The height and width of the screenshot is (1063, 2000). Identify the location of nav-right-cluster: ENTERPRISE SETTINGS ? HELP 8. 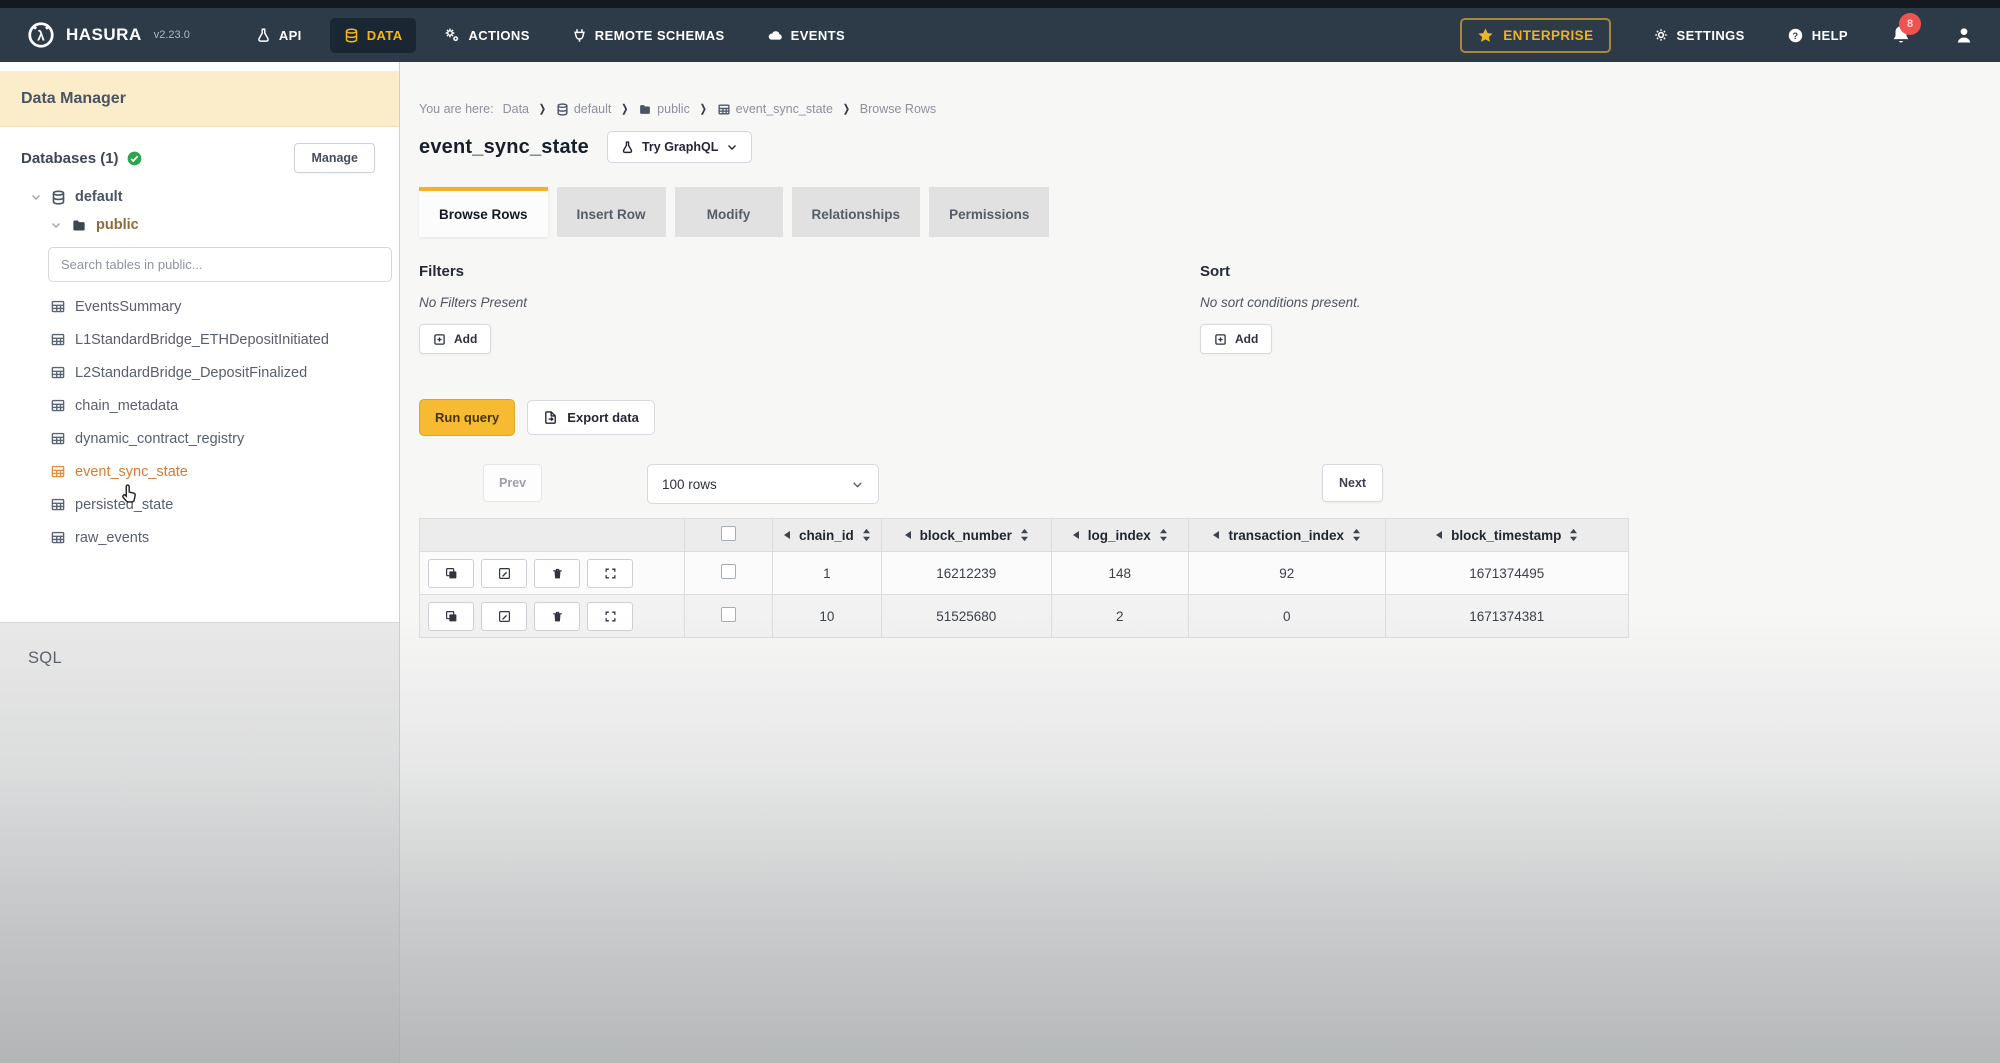
(1717, 33).